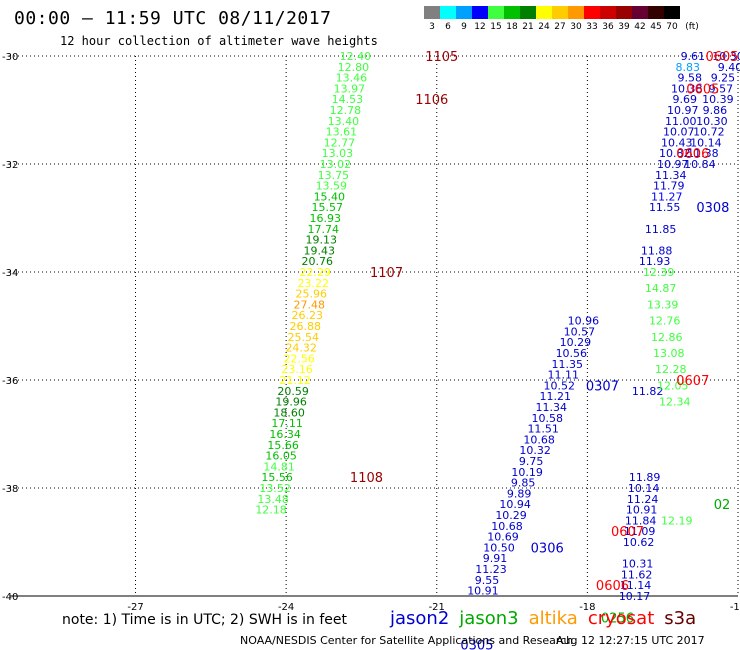  Describe the element at coordinates (584, 321) in the screenshot. I see `wave-height-value: 10.96` at that location.